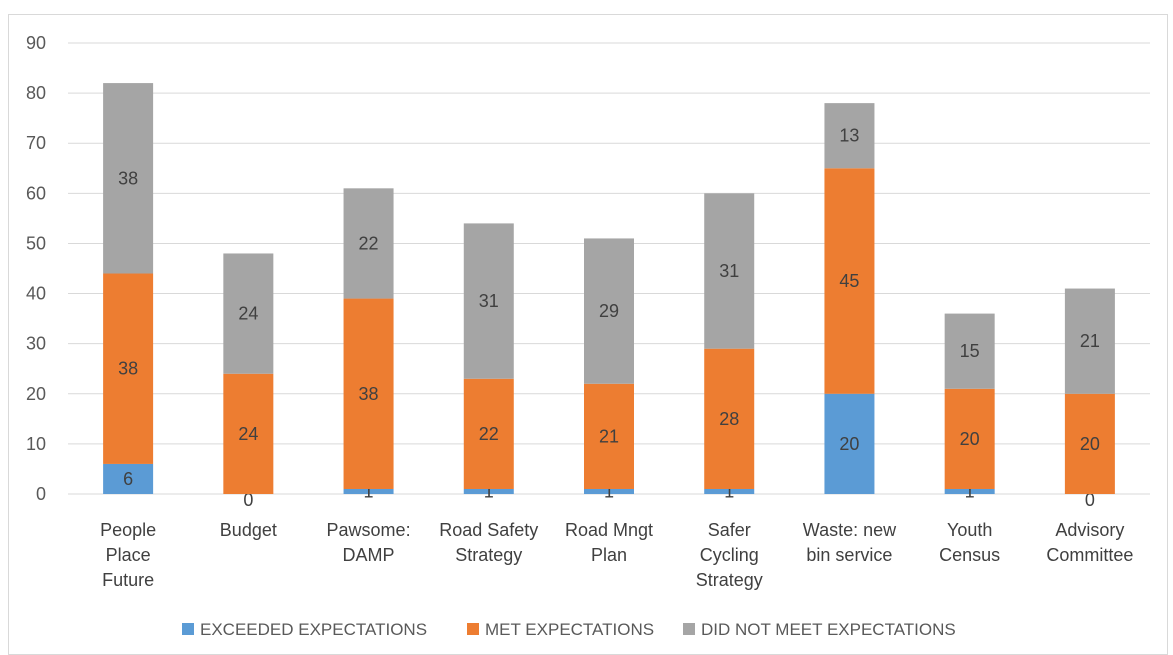 The height and width of the screenshot is (655, 1173). Describe the element at coordinates (1089, 555) in the screenshot. I see `category-label: Committee` at that location.